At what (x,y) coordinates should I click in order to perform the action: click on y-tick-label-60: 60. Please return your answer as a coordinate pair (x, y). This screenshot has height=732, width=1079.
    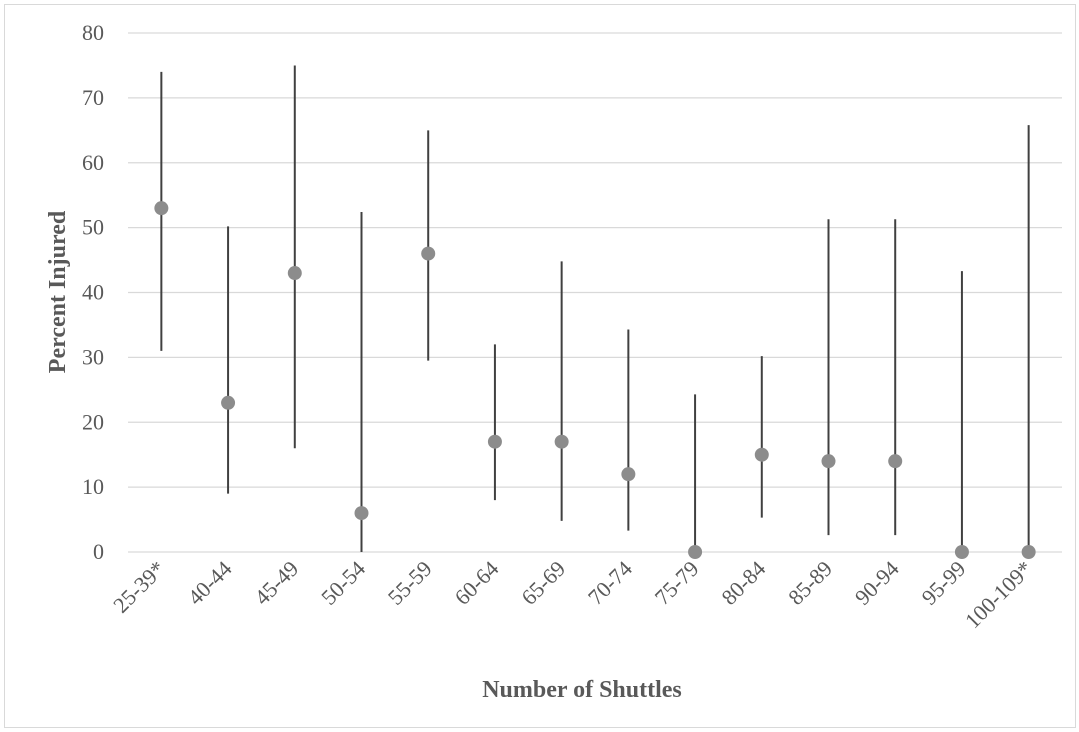
    Looking at the image, I should click on (93, 162).